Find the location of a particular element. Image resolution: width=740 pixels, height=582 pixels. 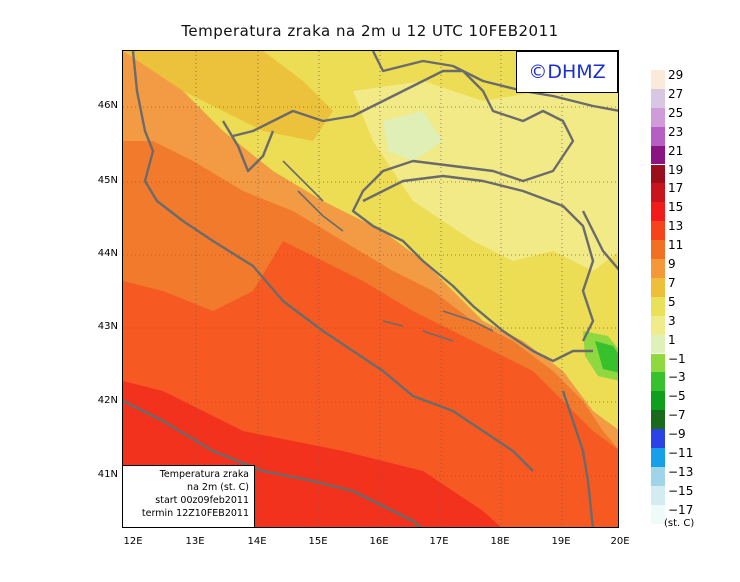

legend-label: 11 is located at coordinates (676, 245).